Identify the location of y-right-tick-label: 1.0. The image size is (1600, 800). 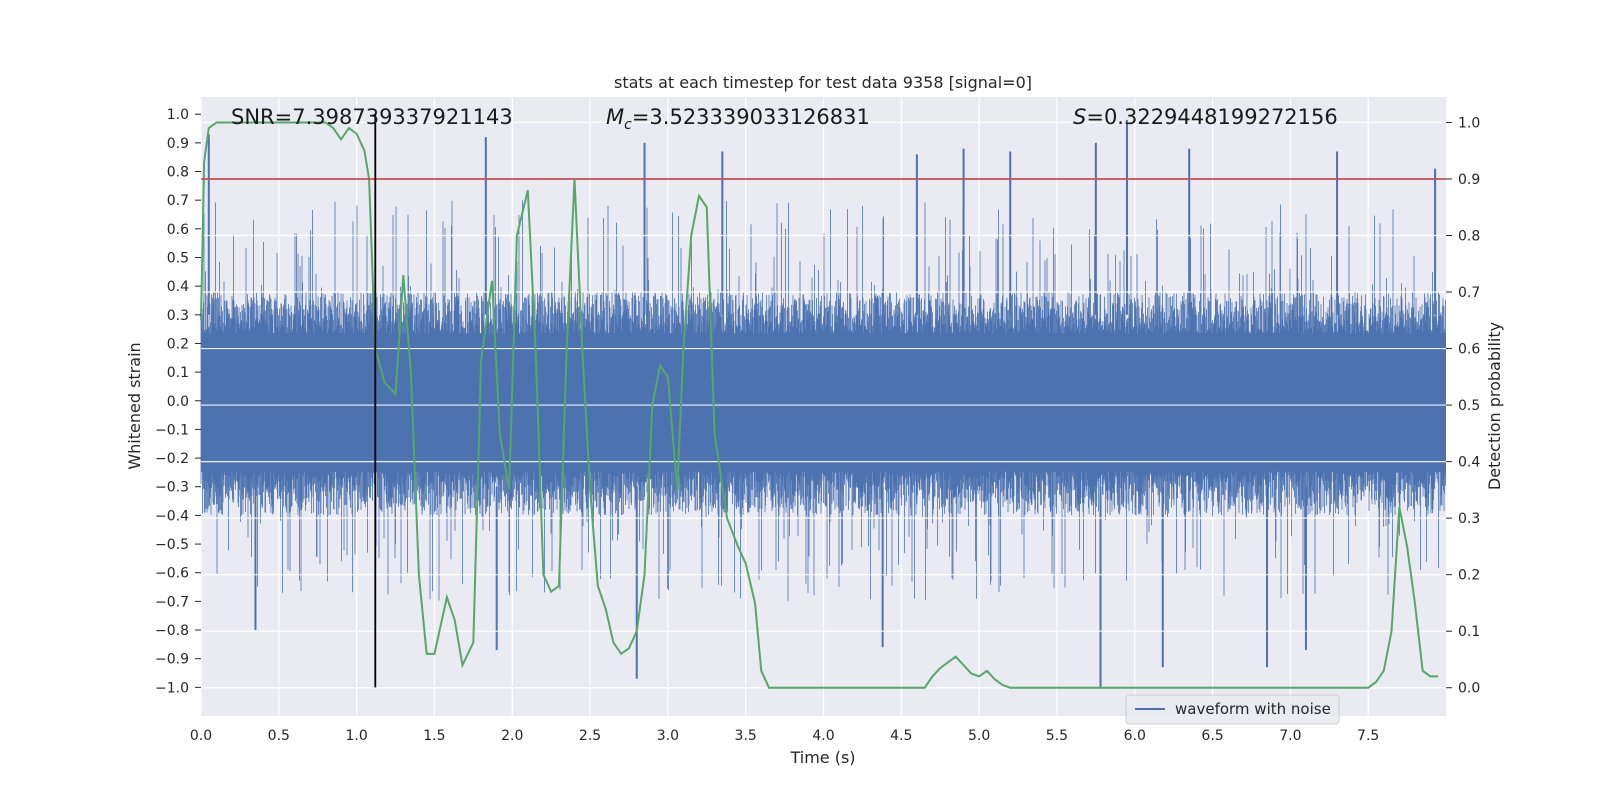
(1469, 123).